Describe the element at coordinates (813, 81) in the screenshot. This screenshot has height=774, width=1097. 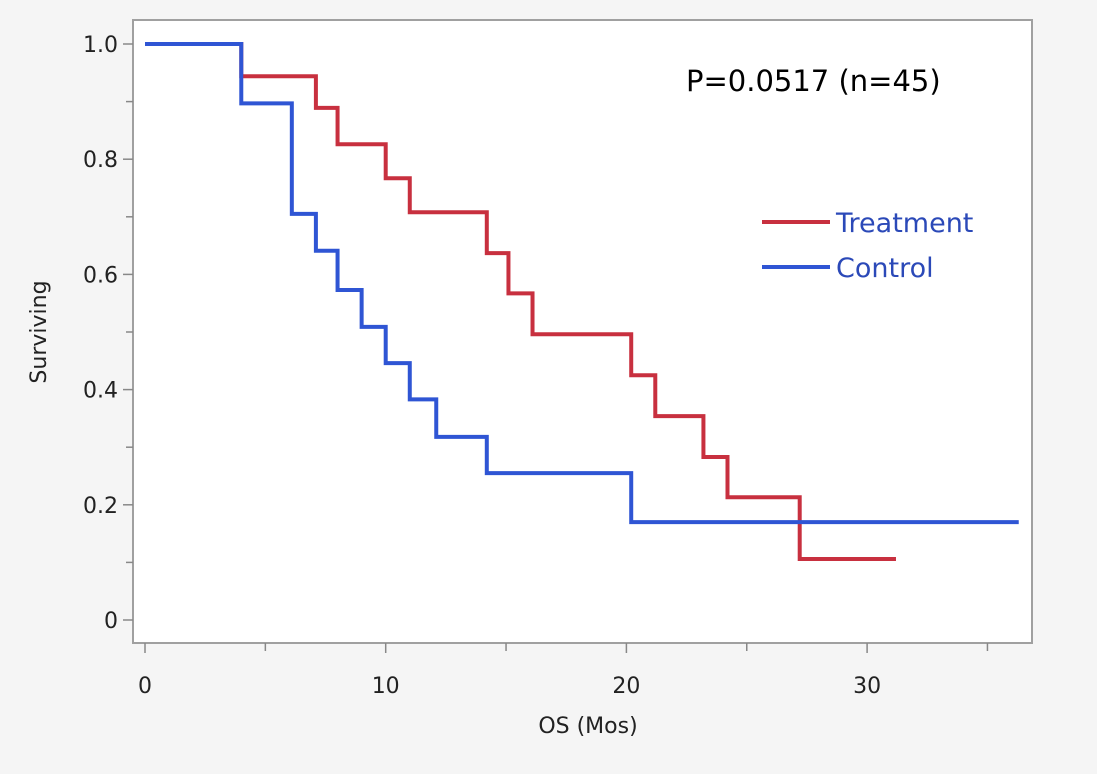
I see `p-value-annotation: P=0.0517 (n=45)` at that location.